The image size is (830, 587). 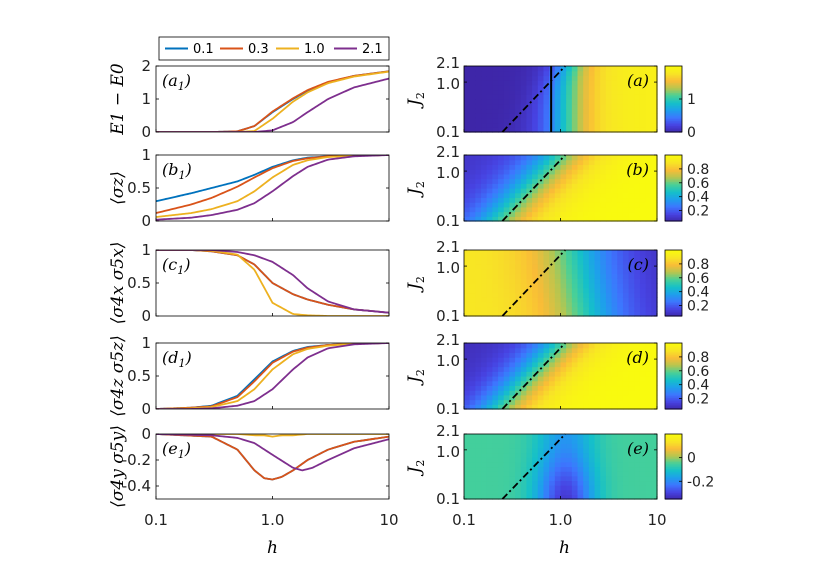 What do you see at coordinates (146, 66) in the screenshot?
I see `y-tick-label: 2` at bounding box center [146, 66].